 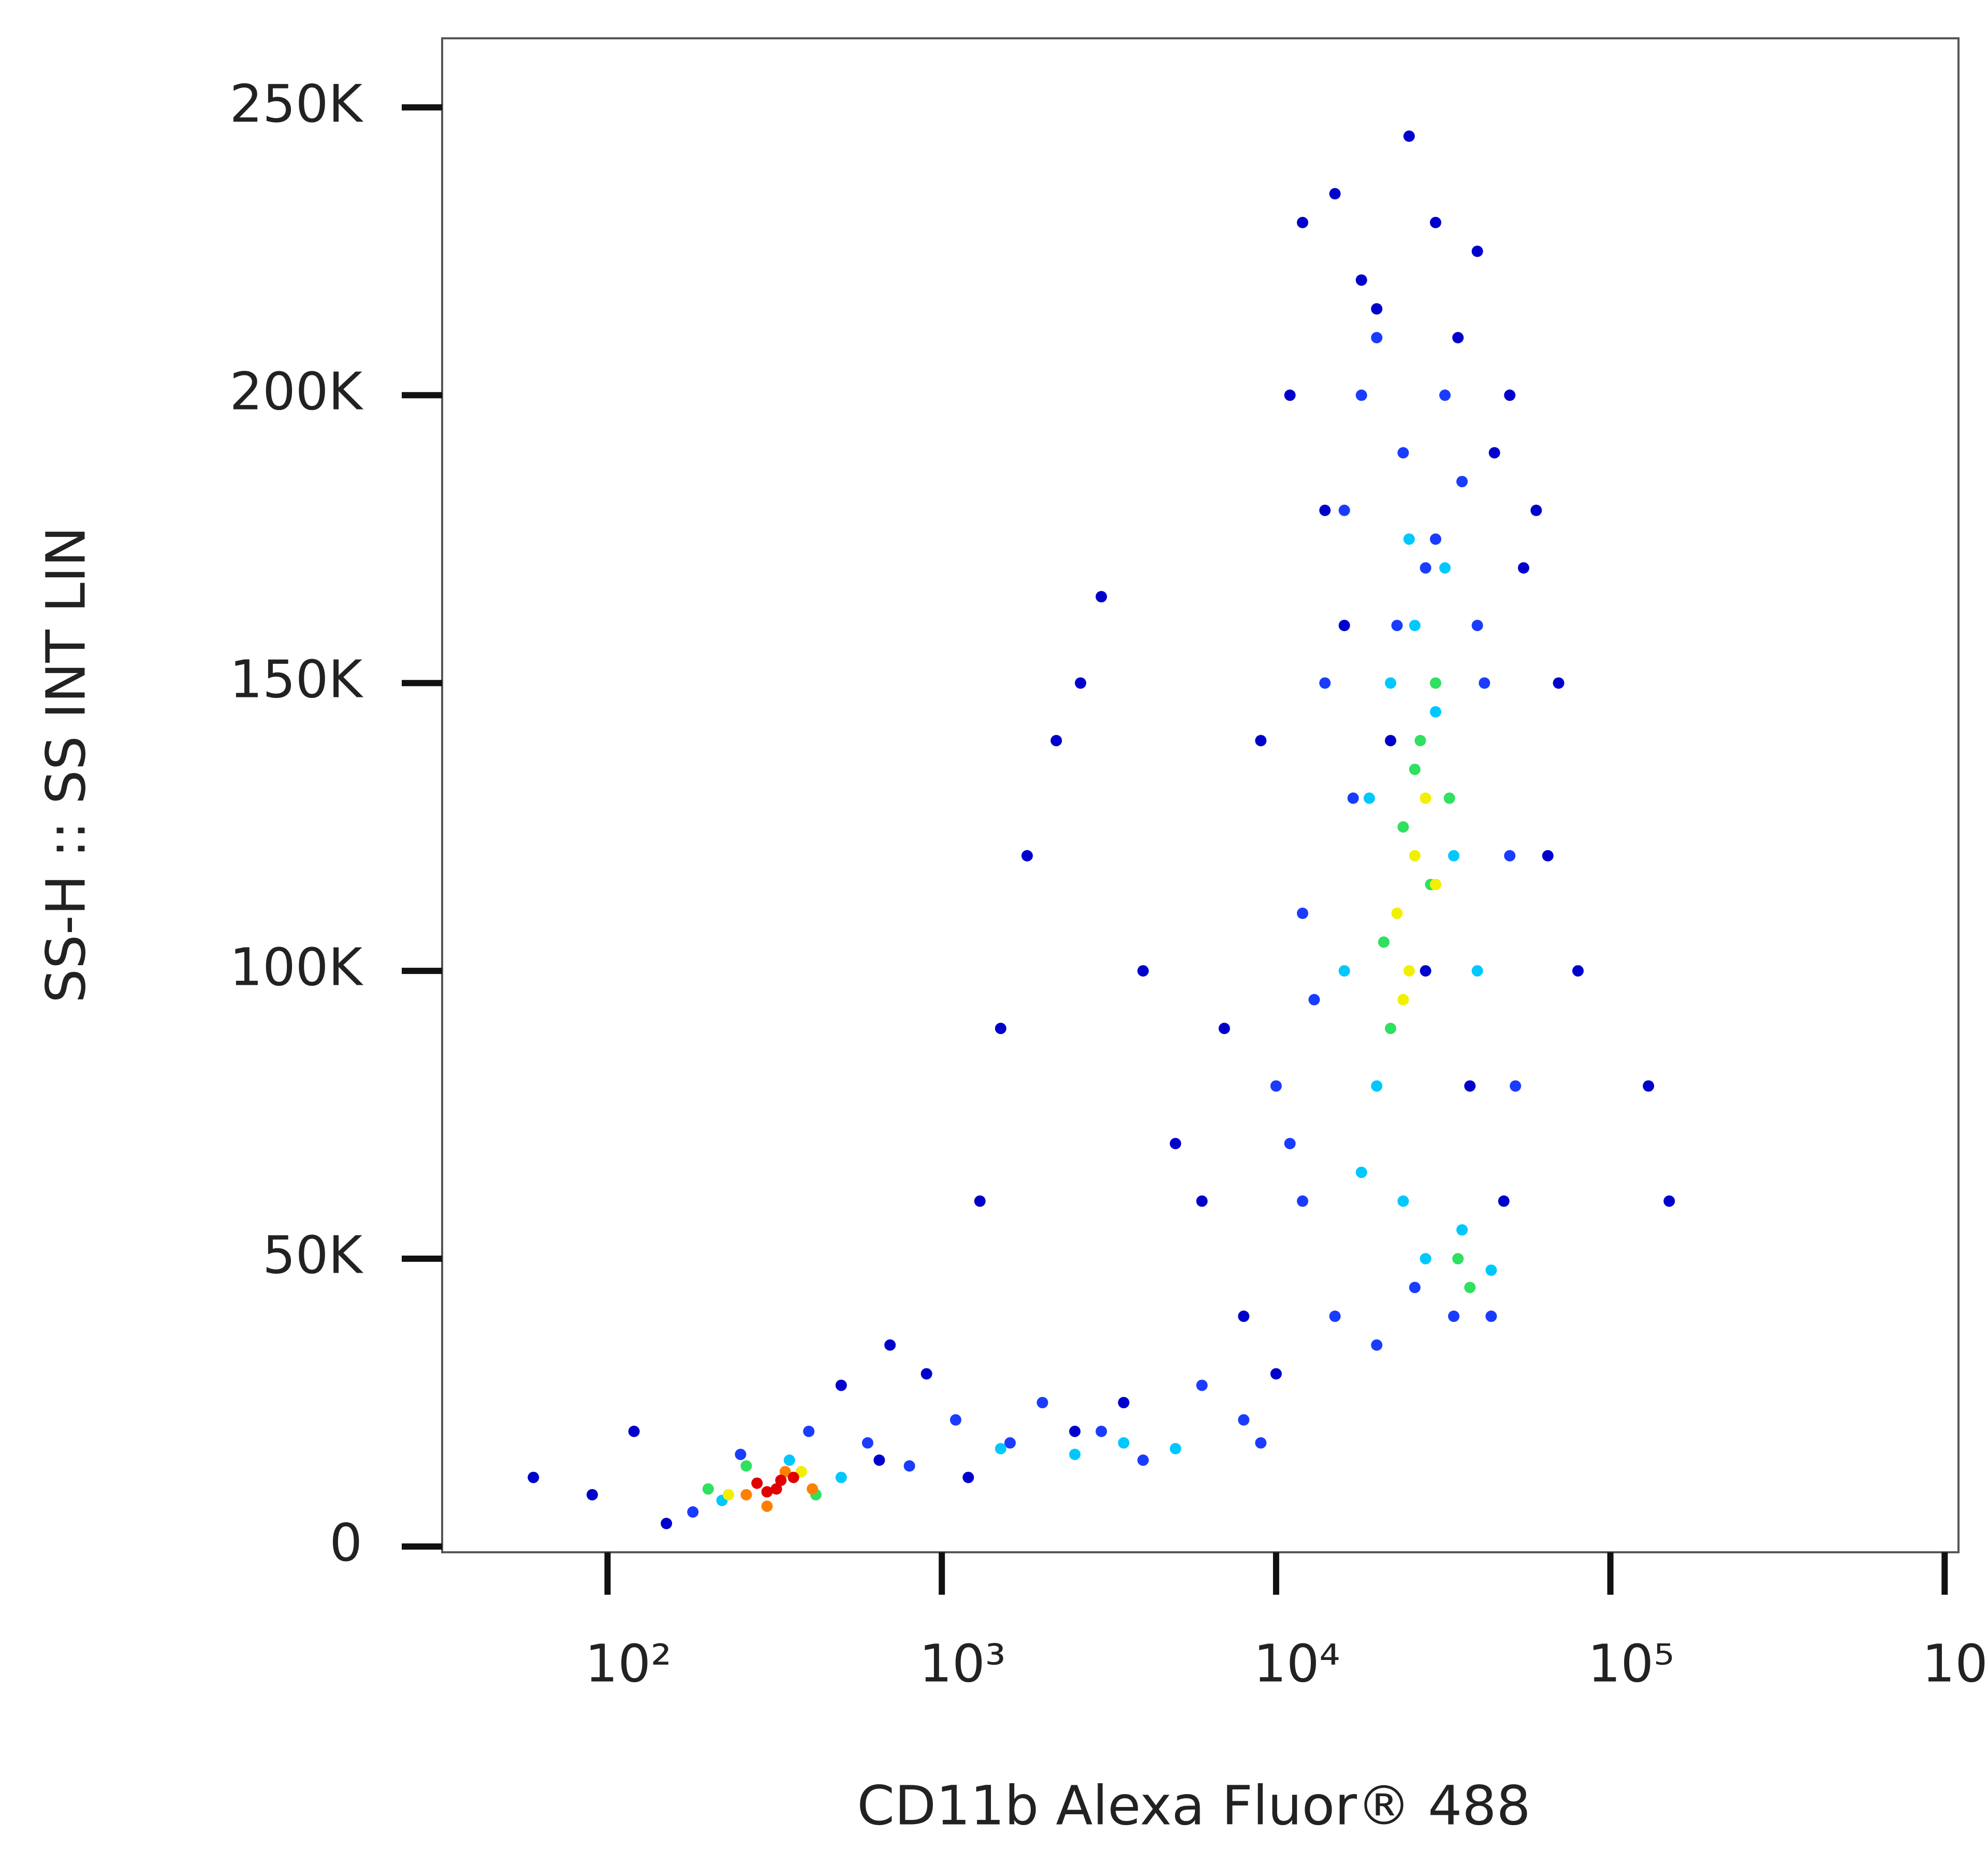 I want to click on y-axis-label: SS-H :: SS INT LIN, so click(x=65, y=765).